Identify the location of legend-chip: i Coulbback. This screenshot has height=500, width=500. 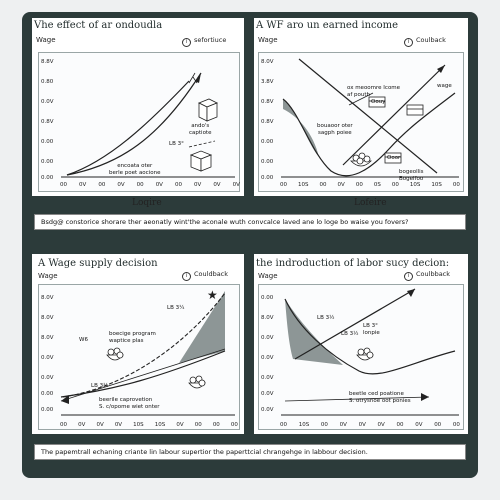
(427, 275).